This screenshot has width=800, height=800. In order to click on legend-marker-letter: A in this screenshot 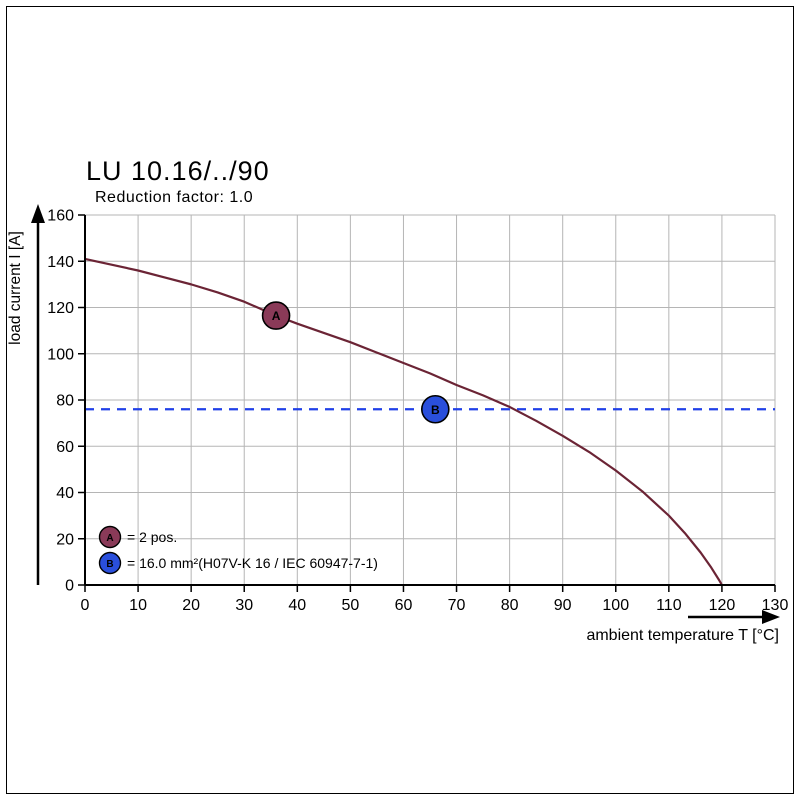, I will do `click(109, 538)`.